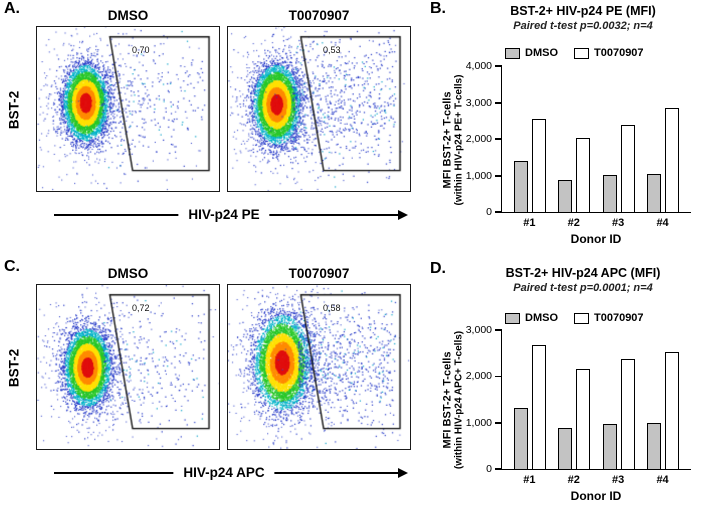 The height and width of the screenshot is (512, 708). What do you see at coordinates (521, 438) in the screenshot?
I see `bar-dmso-donor1` at bounding box center [521, 438].